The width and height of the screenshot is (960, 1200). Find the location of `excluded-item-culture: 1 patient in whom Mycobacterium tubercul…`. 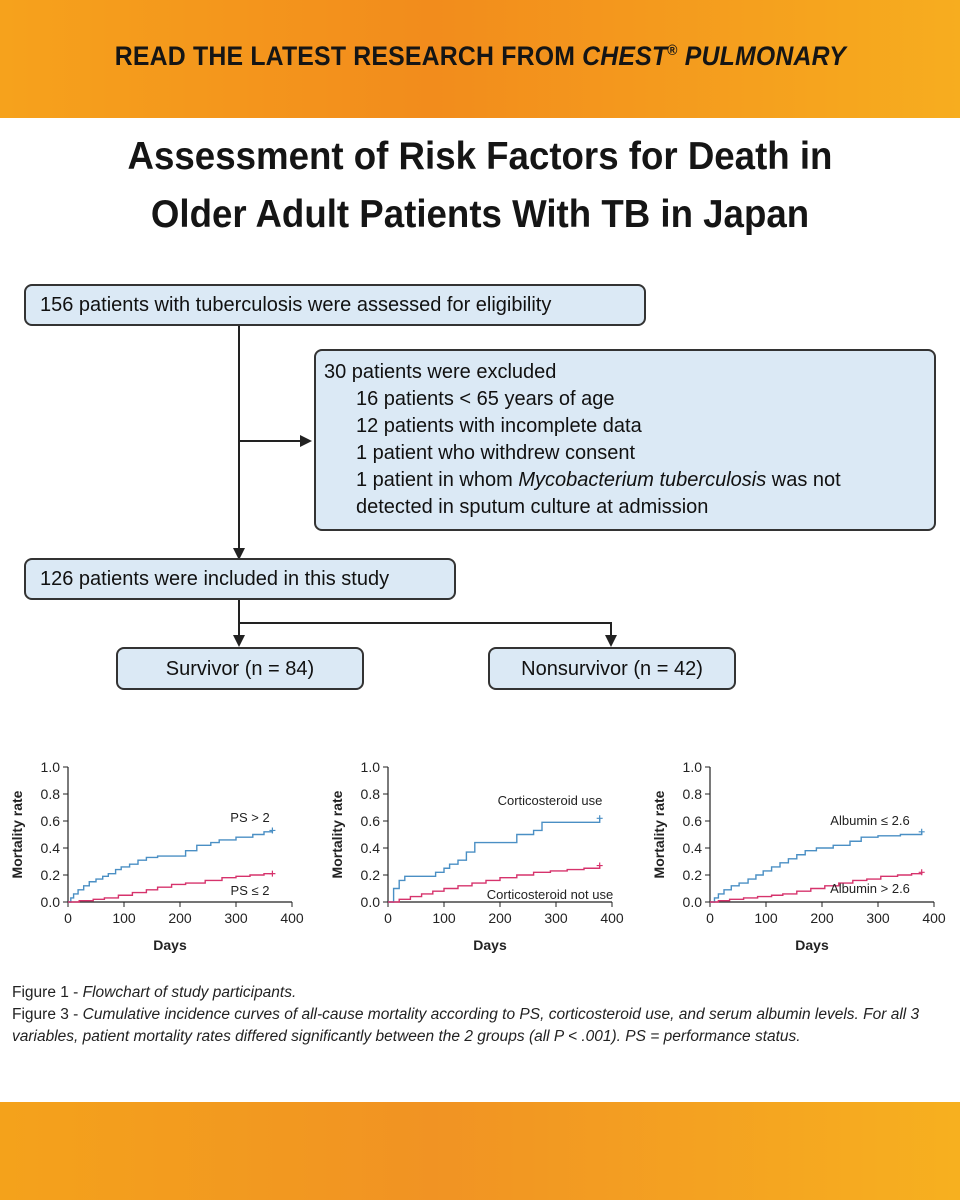

excluded-item-culture: 1 patient in whom Mycobacterium tubercul… is located at coordinates (629, 480).